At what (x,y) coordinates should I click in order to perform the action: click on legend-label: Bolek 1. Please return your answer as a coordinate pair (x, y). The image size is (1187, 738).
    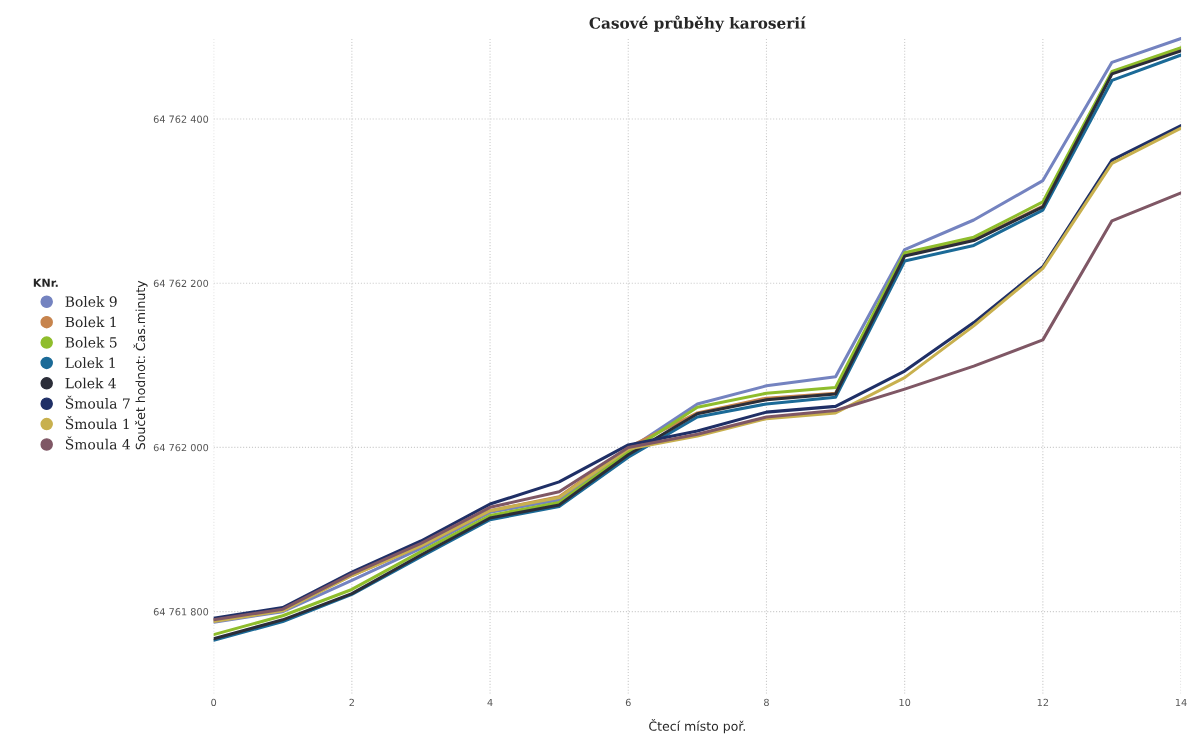
    Looking at the image, I should click on (90, 322).